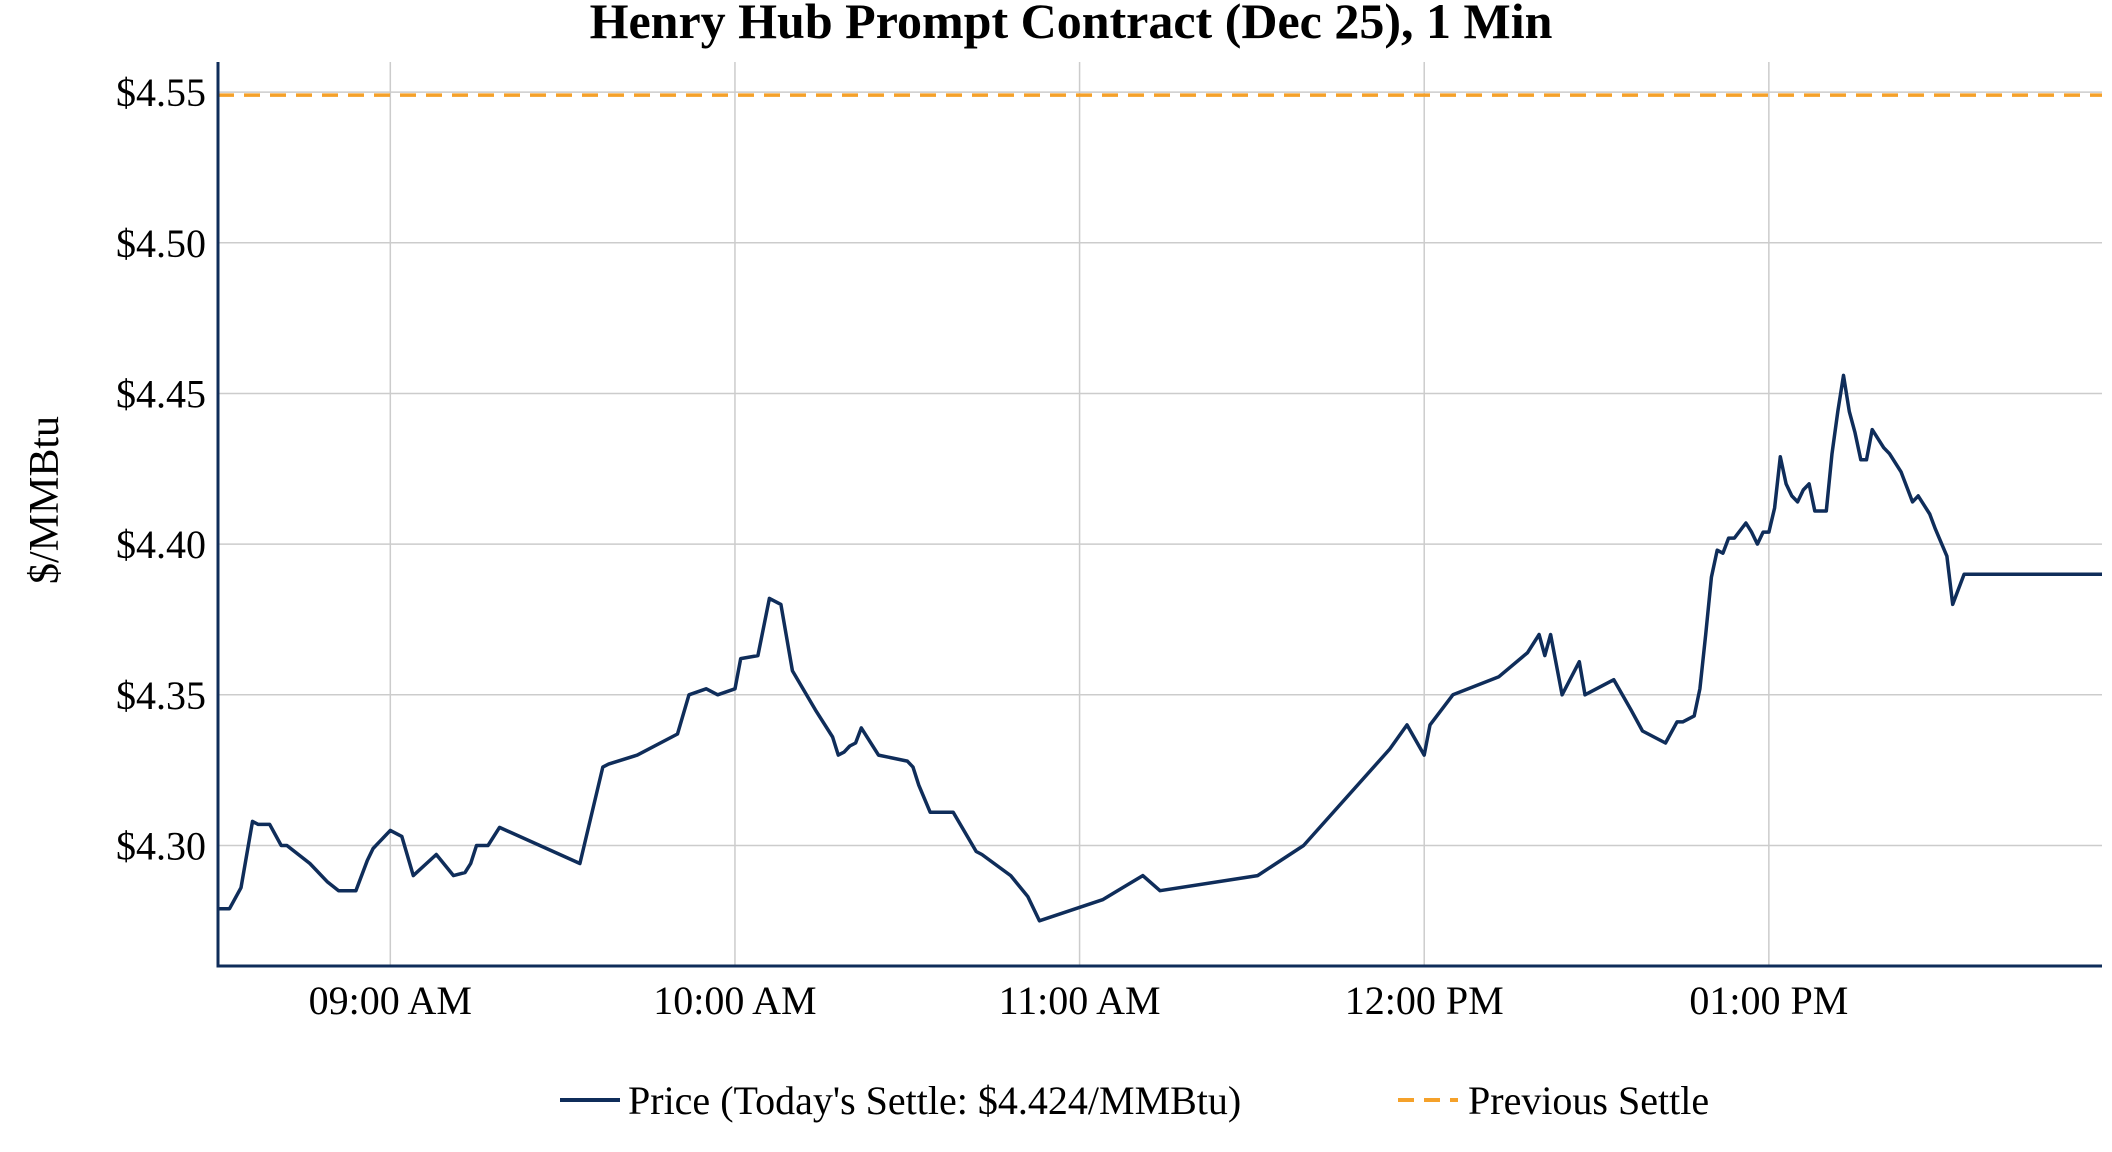 This screenshot has width=2112, height=1152. What do you see at coordinates (161, 845) in the screenshot?
I see `y-tick-label: $4.30` at bounding box center [161, 845].